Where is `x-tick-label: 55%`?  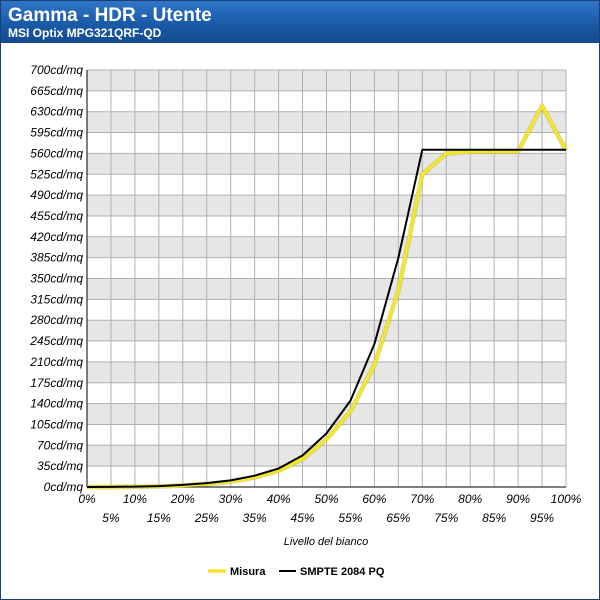
x-tick-label: 55% is located at coordinates (350, 518).